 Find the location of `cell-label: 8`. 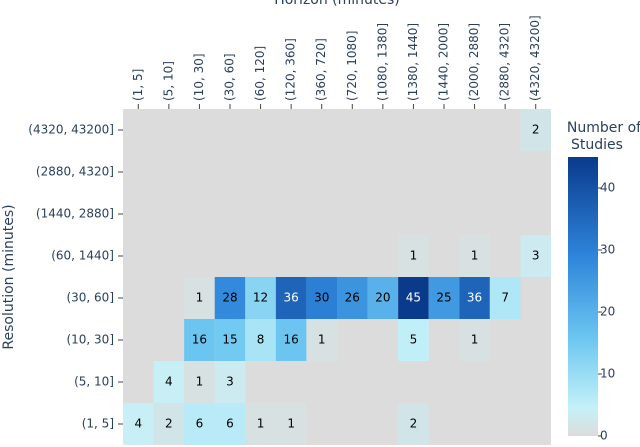

cell-label: 8 is located at coordinates (261, 340).